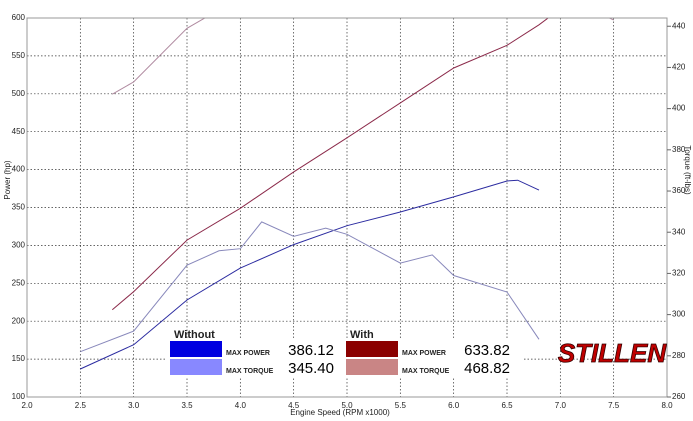  What do you see at coordinates (362, 335) in the screenshot?
I see `legend-title: With` at bounding box center [362, 335].